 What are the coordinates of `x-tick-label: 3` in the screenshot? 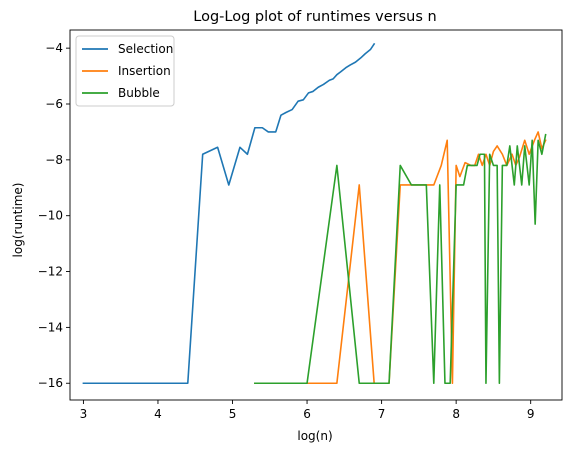 It's located at (84, 414).